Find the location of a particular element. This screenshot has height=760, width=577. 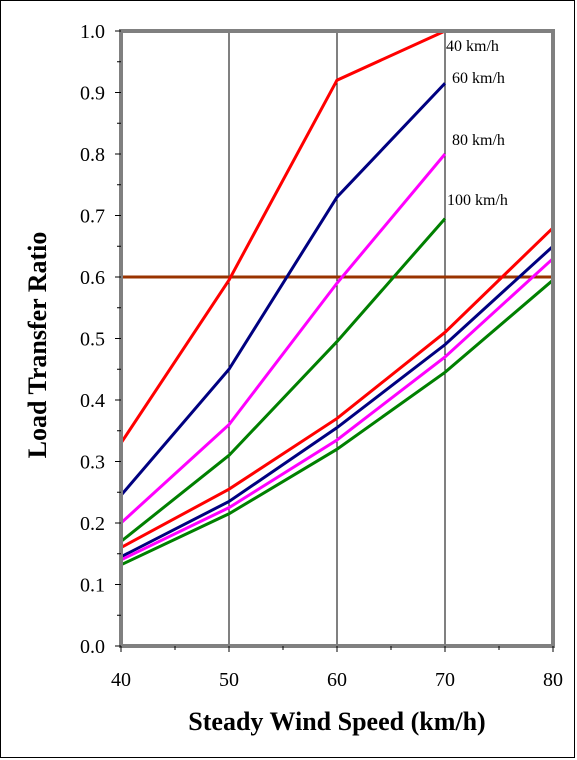

series-label-layer: 40 km/h 60 km/h 80 km/h 100 km/h is located at coordinates (477, 123).